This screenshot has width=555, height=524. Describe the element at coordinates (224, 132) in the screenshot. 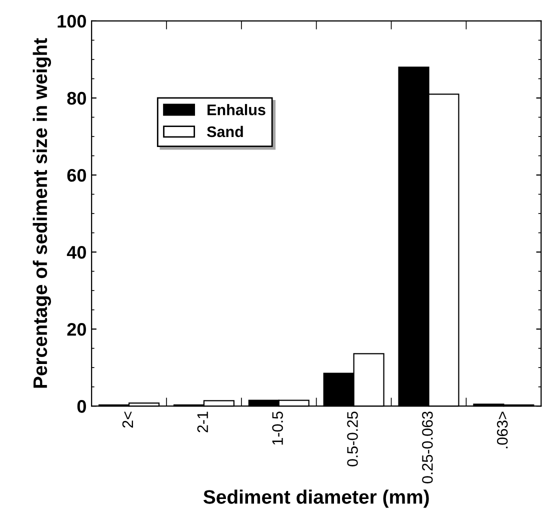

I see `legend-label: Sand` at that location.